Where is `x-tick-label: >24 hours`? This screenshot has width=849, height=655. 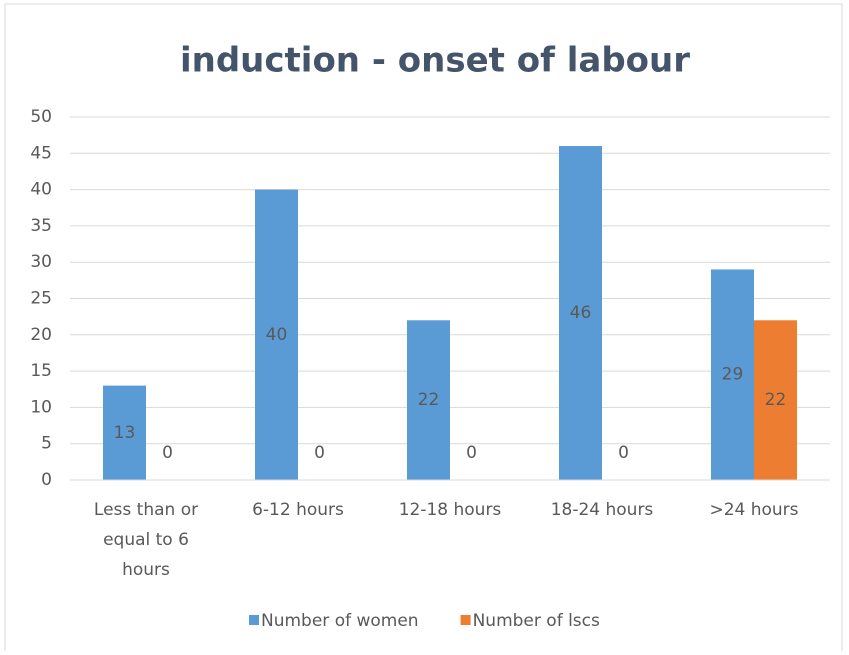 x-tick-label: >24 hours is located at coordinates (753, 510).